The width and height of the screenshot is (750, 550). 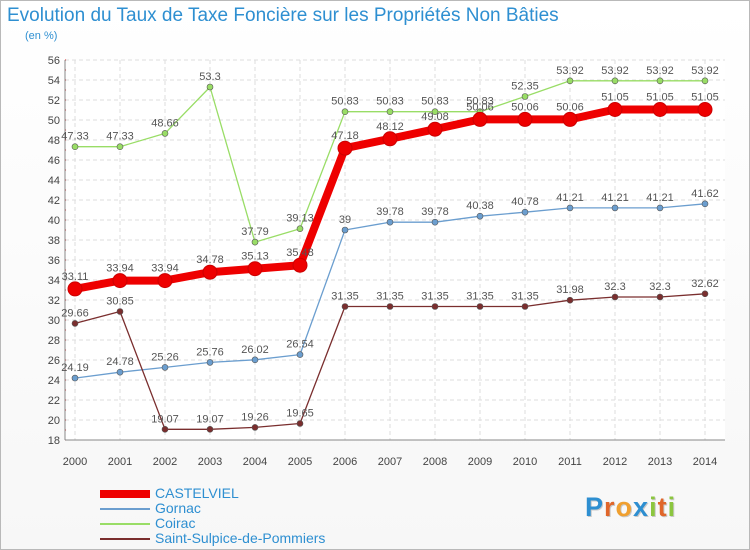 What do you see at coordinates (75, 368) in the screenshot?
I see `data-label: 24.19` at bounding box center [75, 368].